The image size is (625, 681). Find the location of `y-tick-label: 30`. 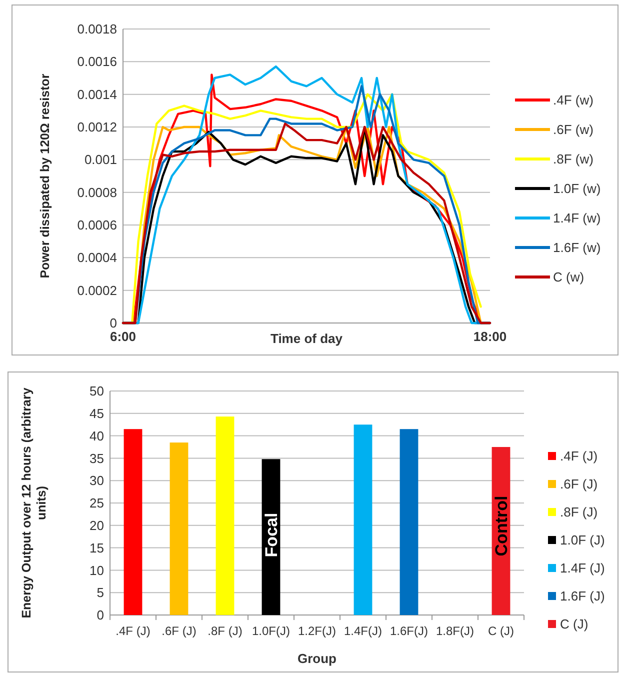

y-tick-label: 30 is located at coordinates (97, 480).